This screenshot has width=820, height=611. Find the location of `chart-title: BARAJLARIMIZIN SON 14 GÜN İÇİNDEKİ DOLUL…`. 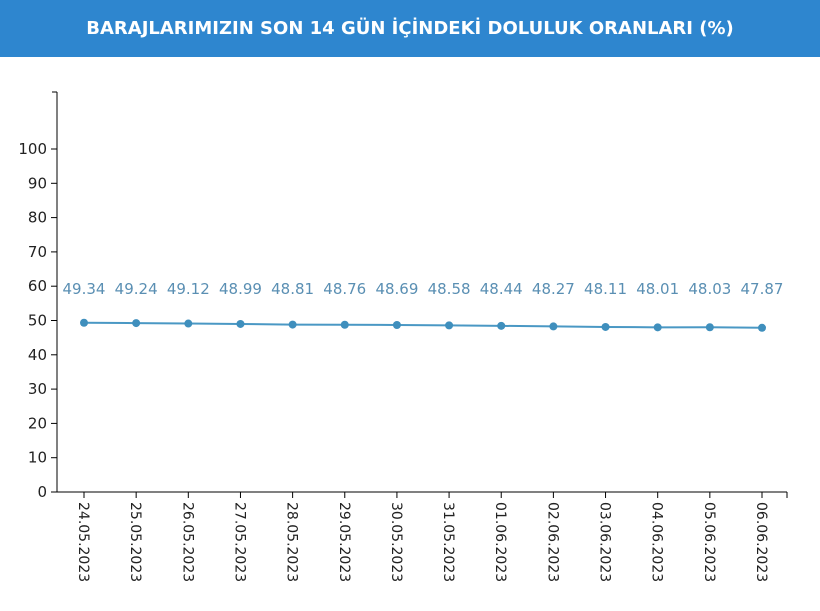

chart-title: BARAJLARIMIZIN SON 14 GÜN İÇİNDEKİ DOLUL… is located at coordinates (410, 28).